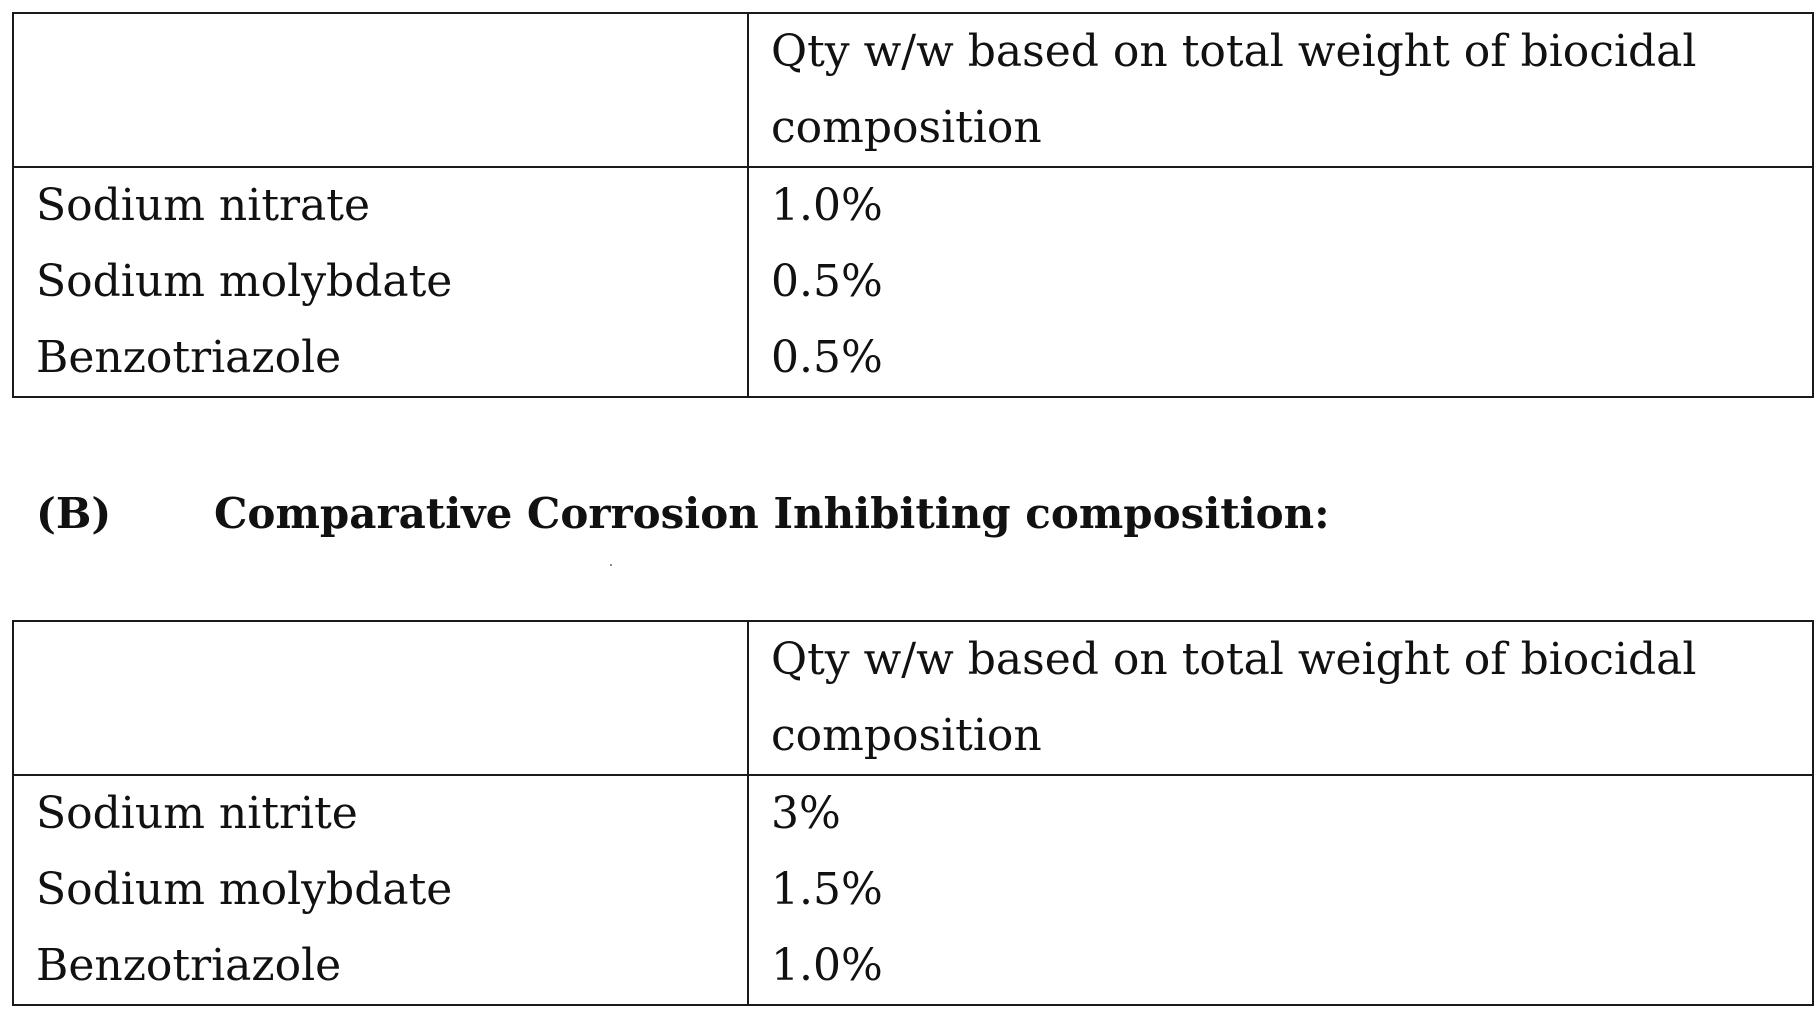 The image size is (1820, 1015). I want to click on component-name: Sodium nitrite, so click(380, 813).